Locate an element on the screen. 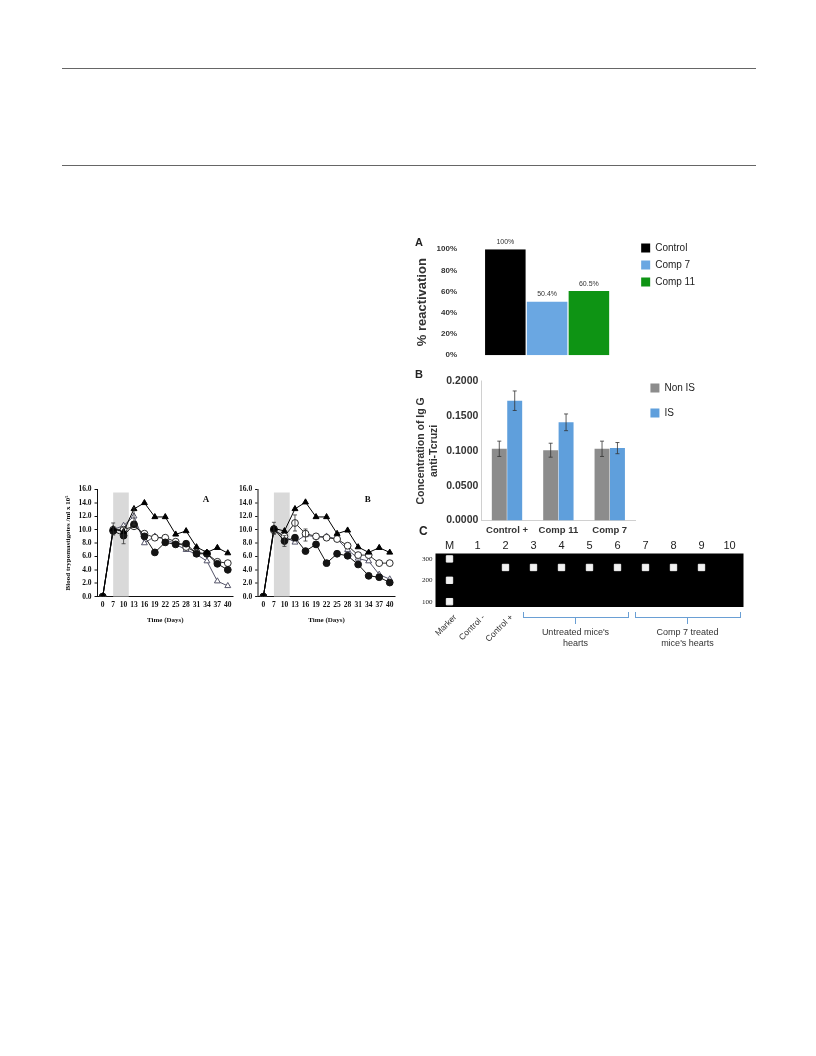 Image resolution: width=816 pixels, height=1056 pixels. x-tick-label: 5 is located at coordinates (589, 545).